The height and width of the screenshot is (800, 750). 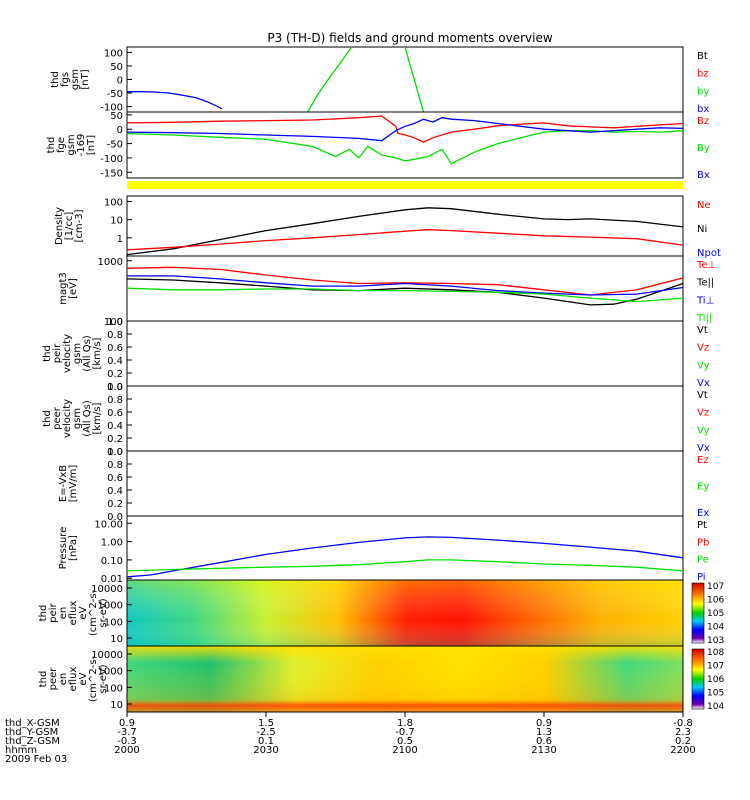 What do you see at coordinates (702, 229) in the screenshot?
I see `density-legend-Ni: Ni` at bounding box center [702, 229].